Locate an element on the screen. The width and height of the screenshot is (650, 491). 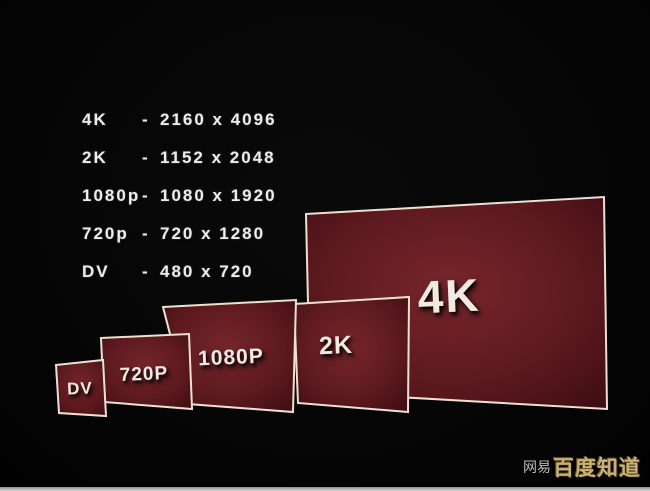
legend-value: 480 x 720 is located at coordinates (207, 271).